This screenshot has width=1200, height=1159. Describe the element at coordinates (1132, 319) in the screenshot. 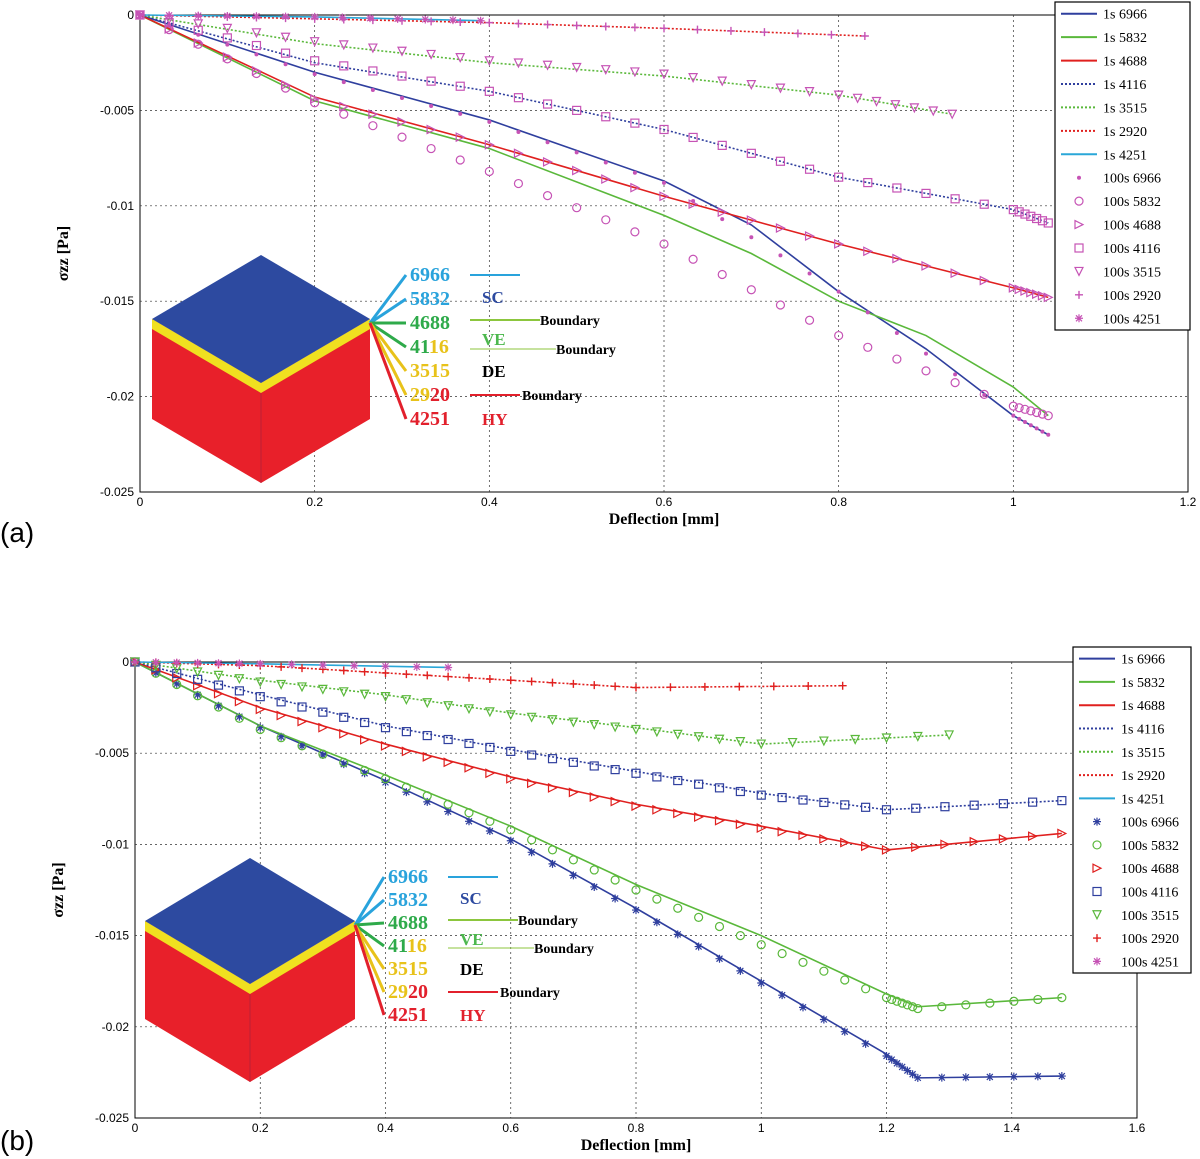

I see `panel-a-legend-label: 100s 4251` at that location.